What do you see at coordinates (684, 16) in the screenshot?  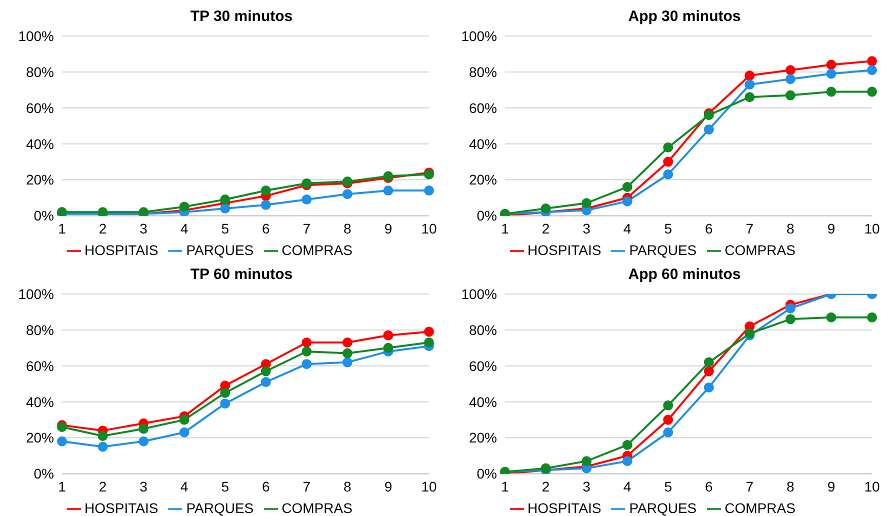 I see `chart-title: App 30 minutos` at bounding box center [684, 16].